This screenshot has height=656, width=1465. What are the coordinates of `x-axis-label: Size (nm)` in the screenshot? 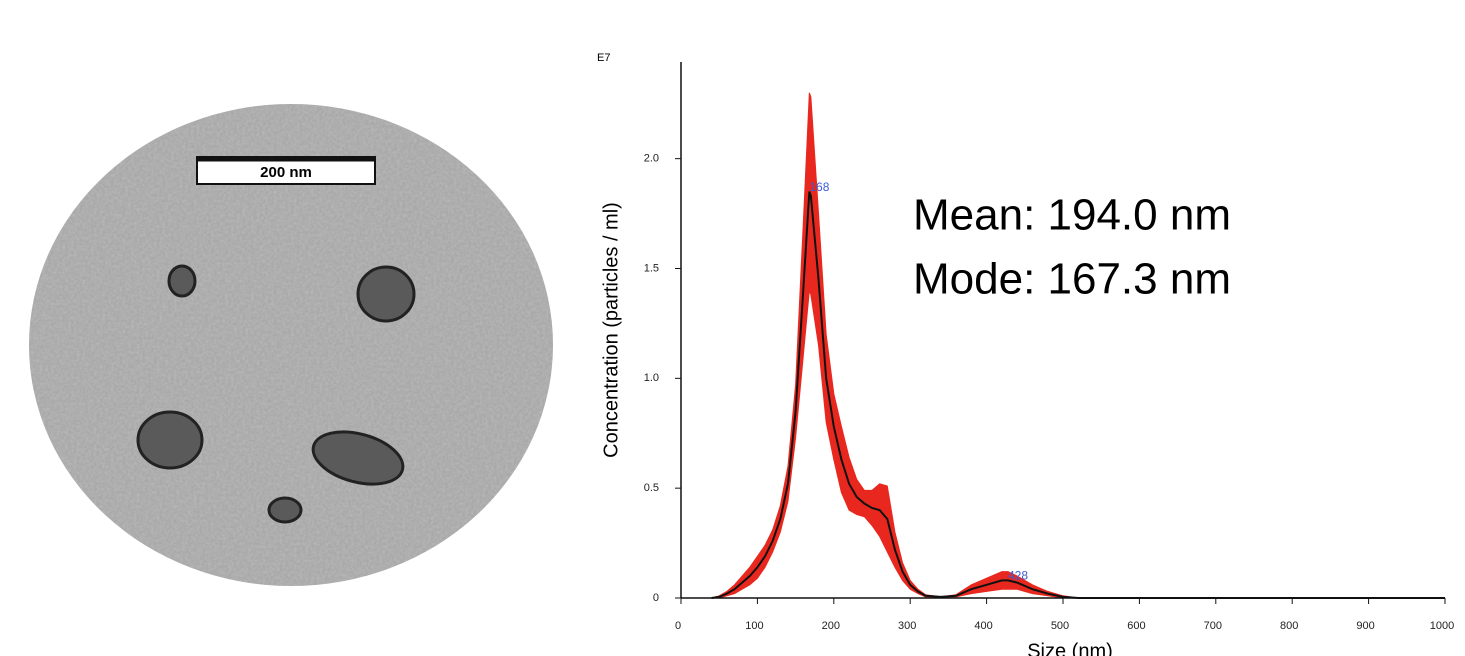 It's located at (1070, 648).